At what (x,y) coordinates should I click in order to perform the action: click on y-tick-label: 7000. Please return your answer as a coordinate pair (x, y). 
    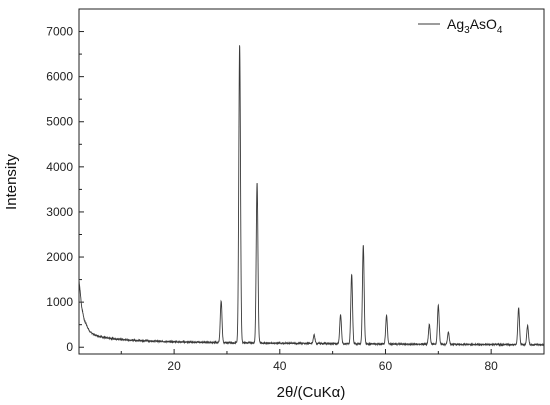
    Looking at the image, I should click on (59, 32).